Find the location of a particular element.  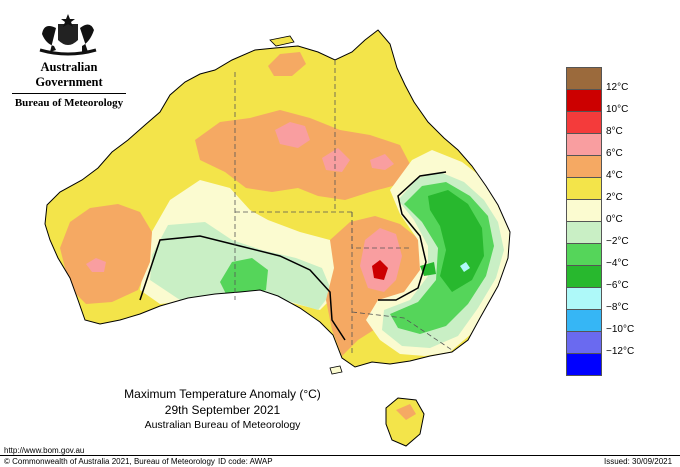

tasmania-island is located at coordinates (405, 422).